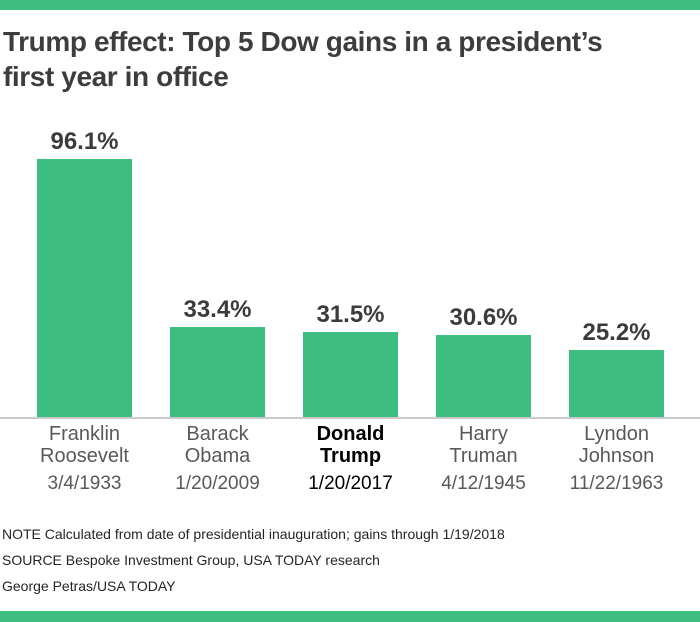 The height and width of the screenshot is (622, 700). What do you see at coordinates (616, 332) in the screenshot?
I see `bar-value-label: 25.2%` at bounding box center [616, 332].